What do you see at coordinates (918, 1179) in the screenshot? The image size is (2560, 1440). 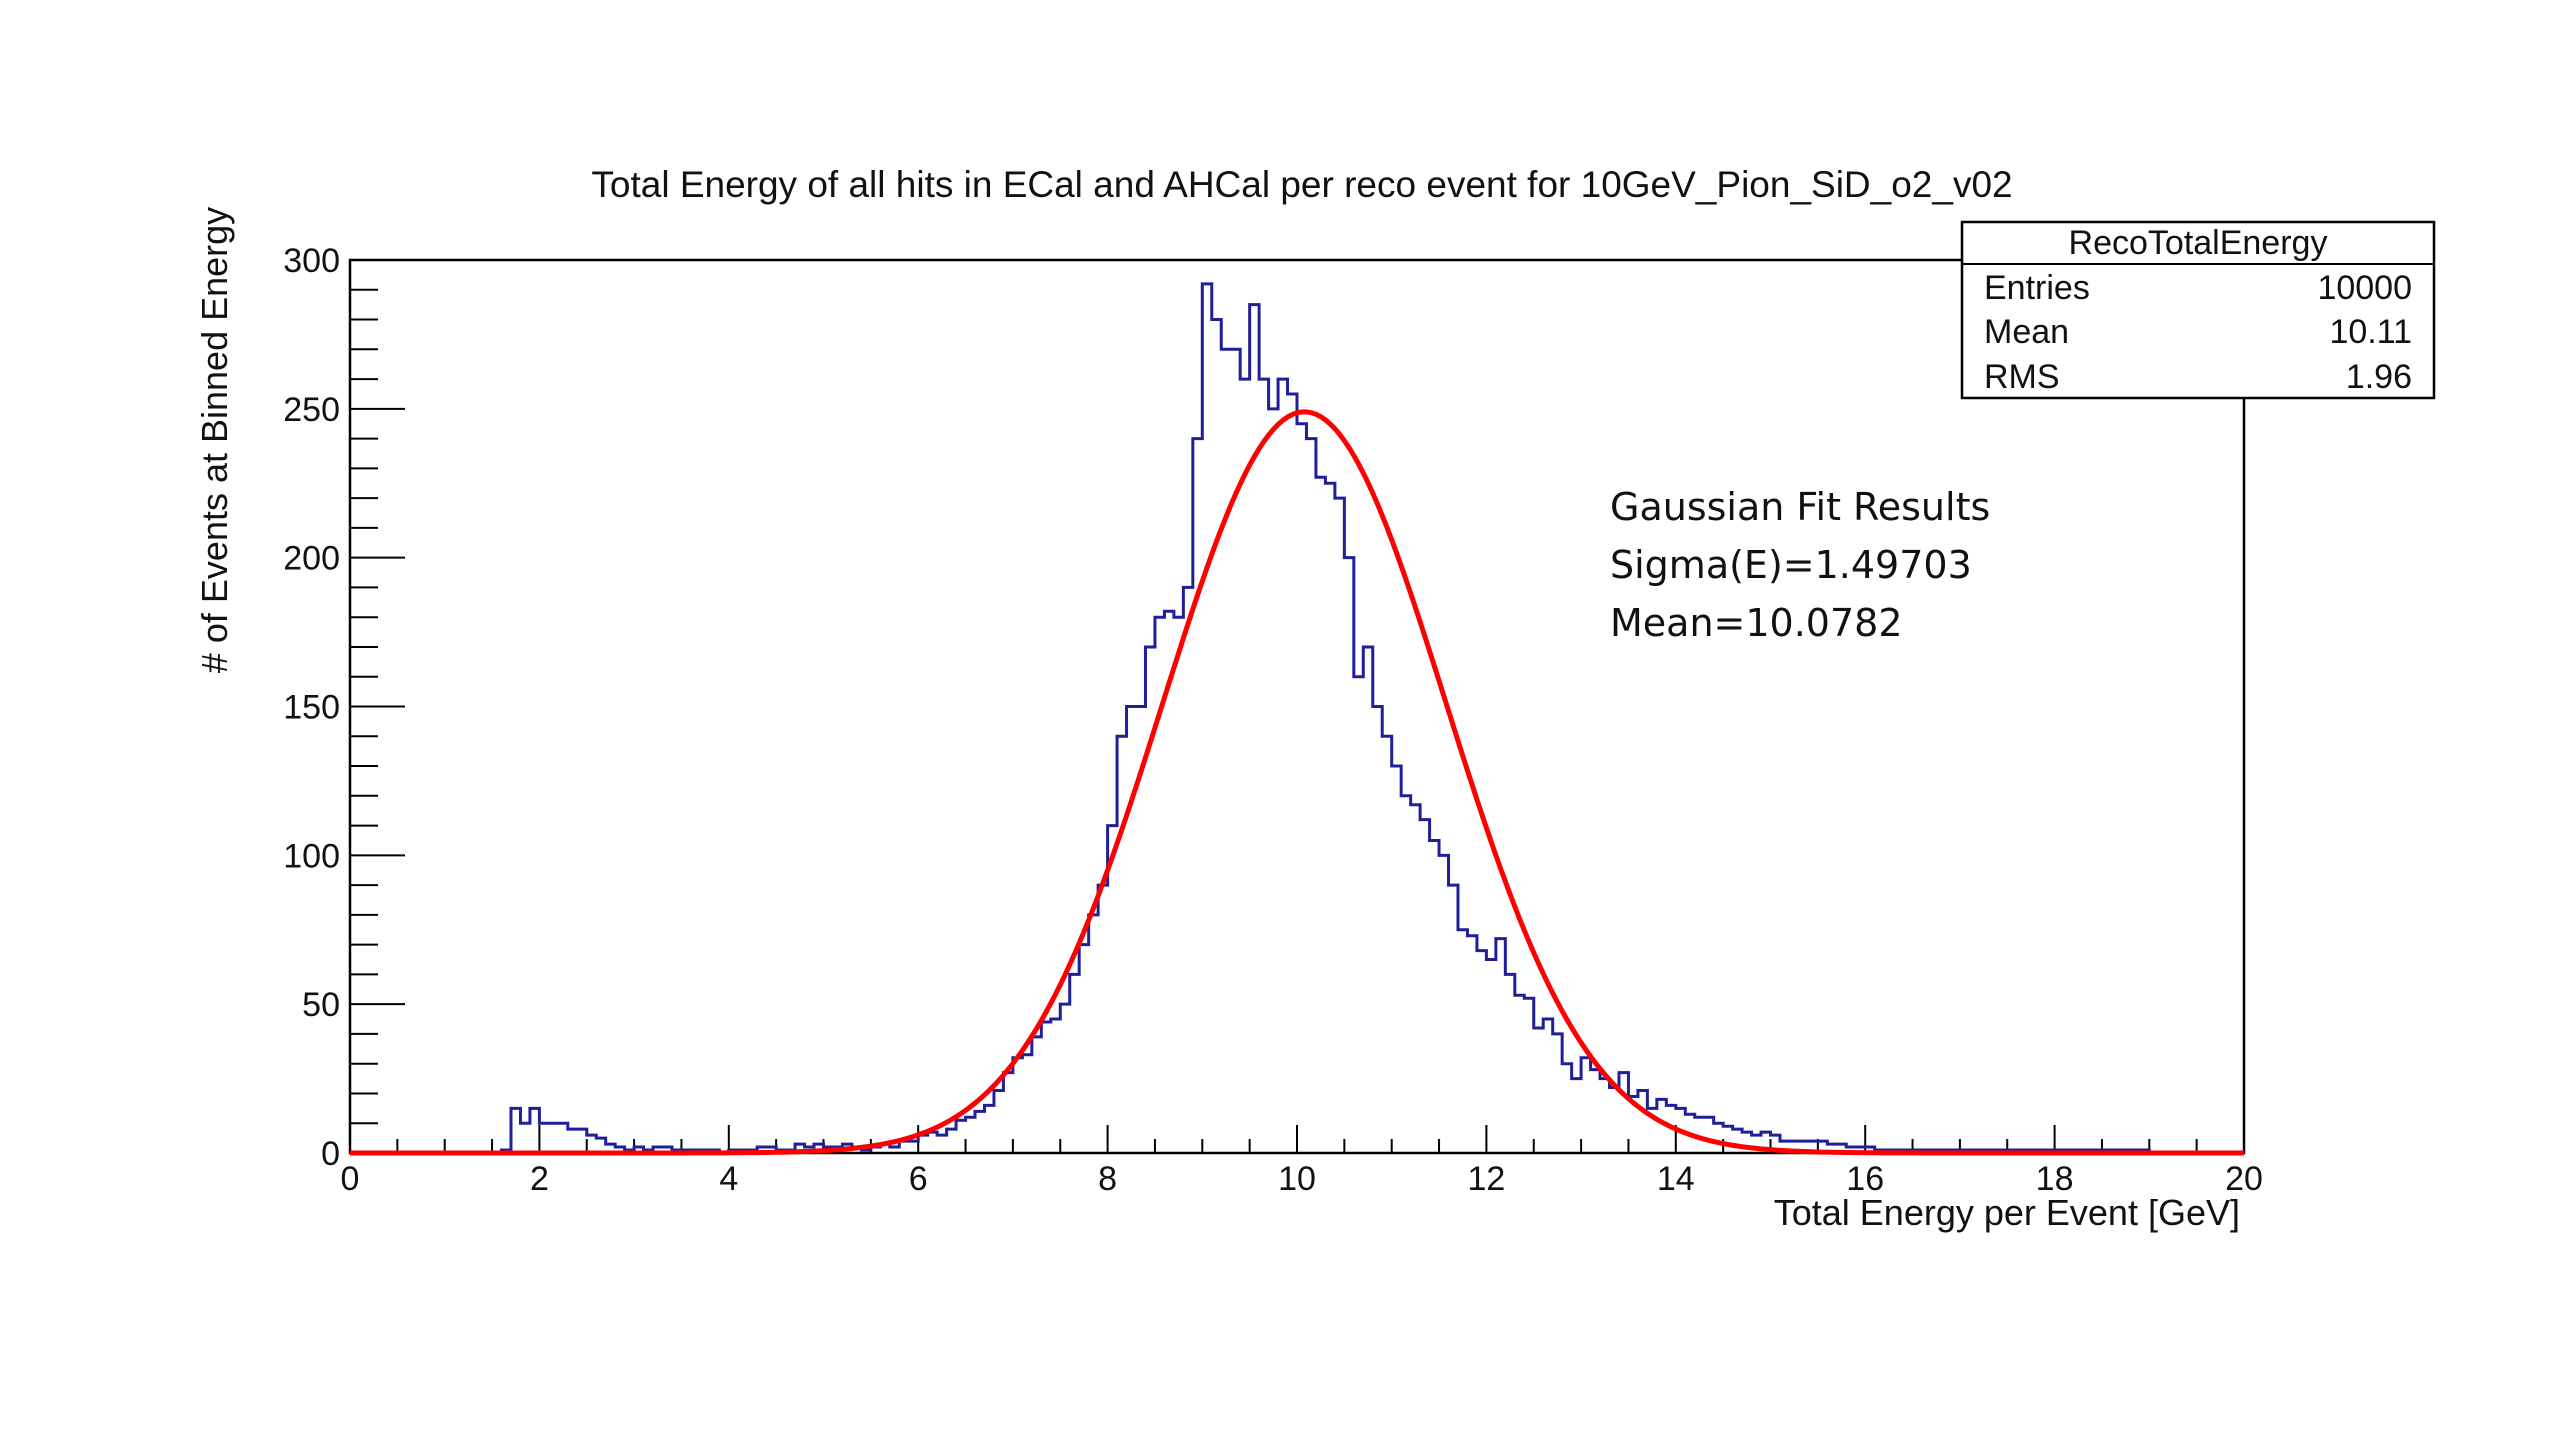 I see `x-tick-label: 6` at bounding box center [918, 1179].